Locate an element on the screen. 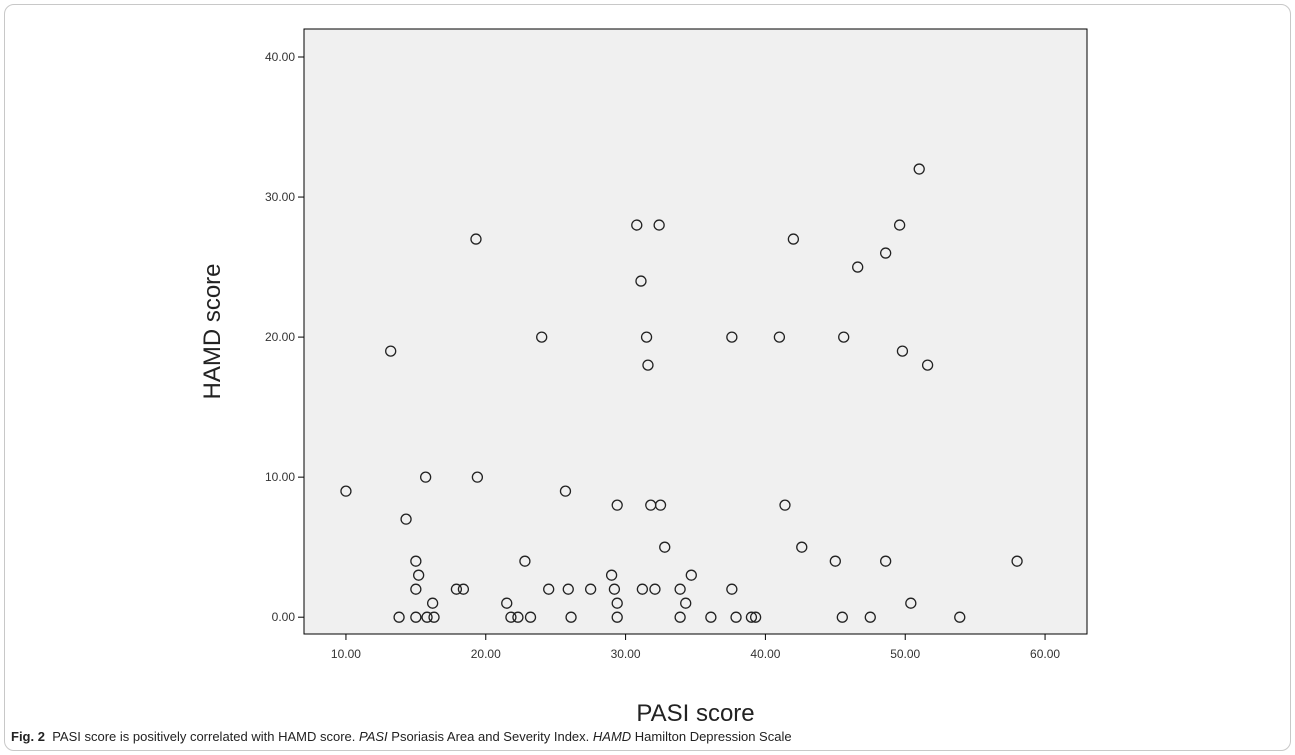 This screenshot has width=1295, height=755. x-axis-title: PASI score is located at coordinates (695, 713).